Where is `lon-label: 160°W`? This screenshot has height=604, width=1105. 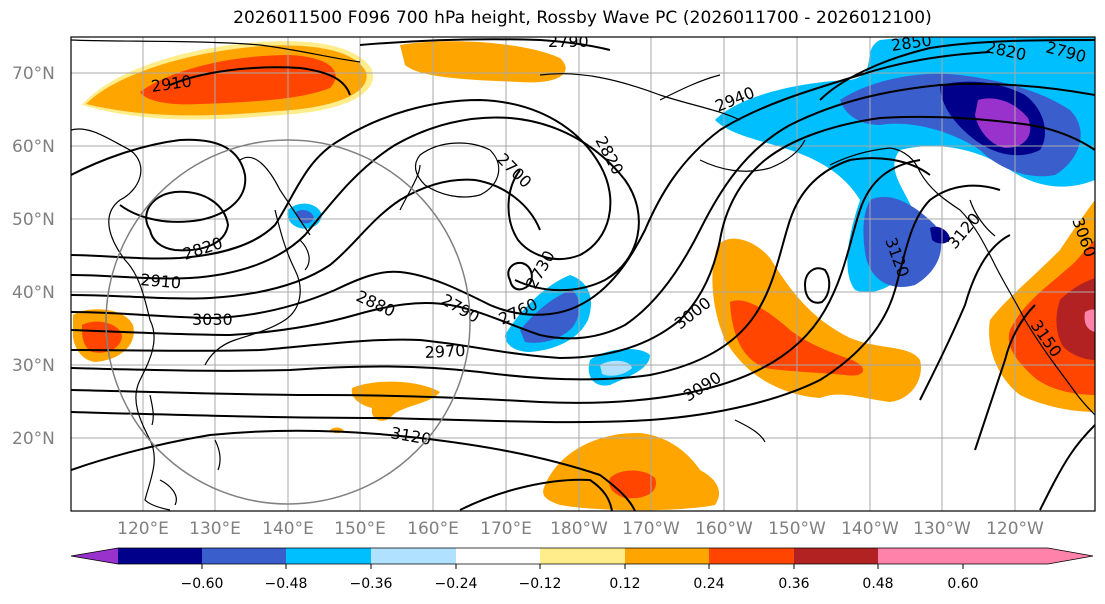 lon-label: 160°W is located at coordinates (724, 529).